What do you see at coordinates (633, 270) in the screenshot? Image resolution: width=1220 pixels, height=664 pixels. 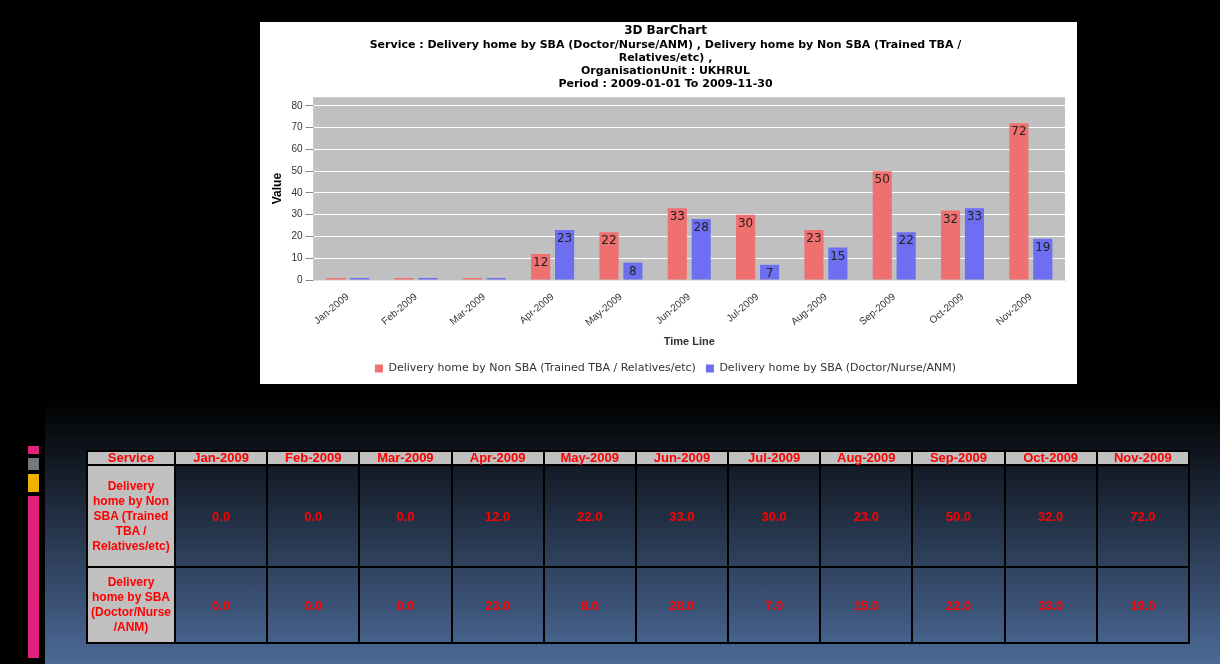 I see `data-label: 8` at bounding box center [633, 270].